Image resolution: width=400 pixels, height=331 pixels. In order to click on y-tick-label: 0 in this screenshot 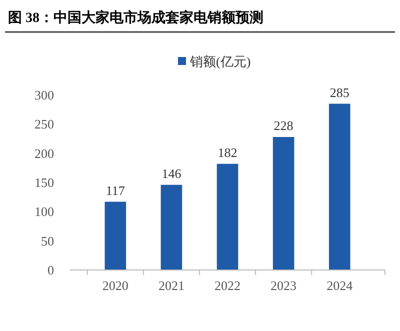, I will do `click(51, 270)`.